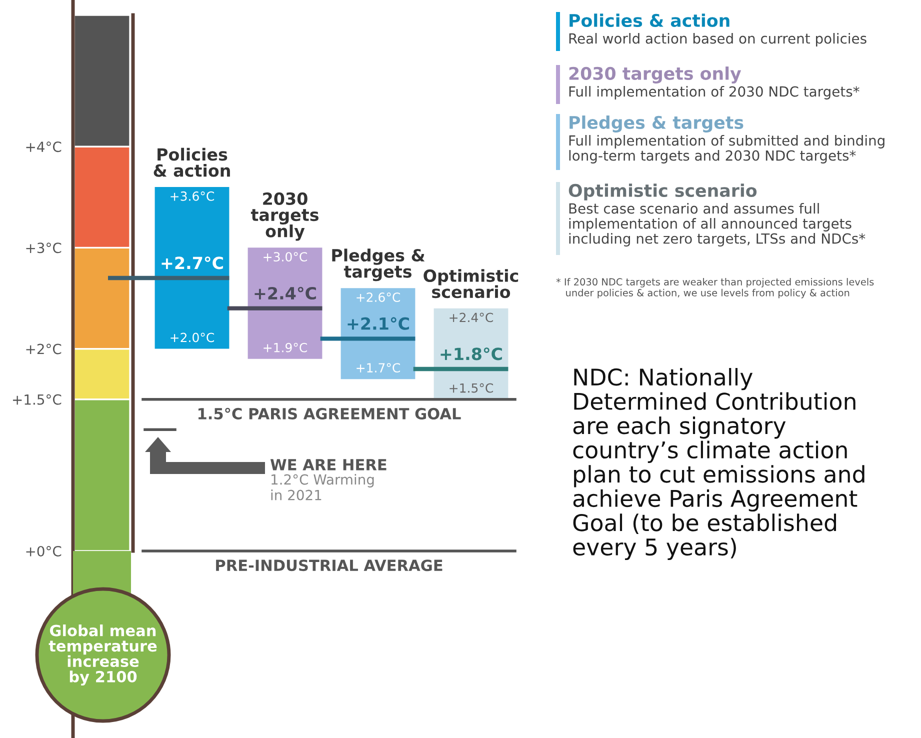 Image resolution: width=921 pixels, height=738 pixels. What do you see at coordinates (192, 162) in the screenshot?
I see `annotation: Policies & action` at bounding box center [192, 162].